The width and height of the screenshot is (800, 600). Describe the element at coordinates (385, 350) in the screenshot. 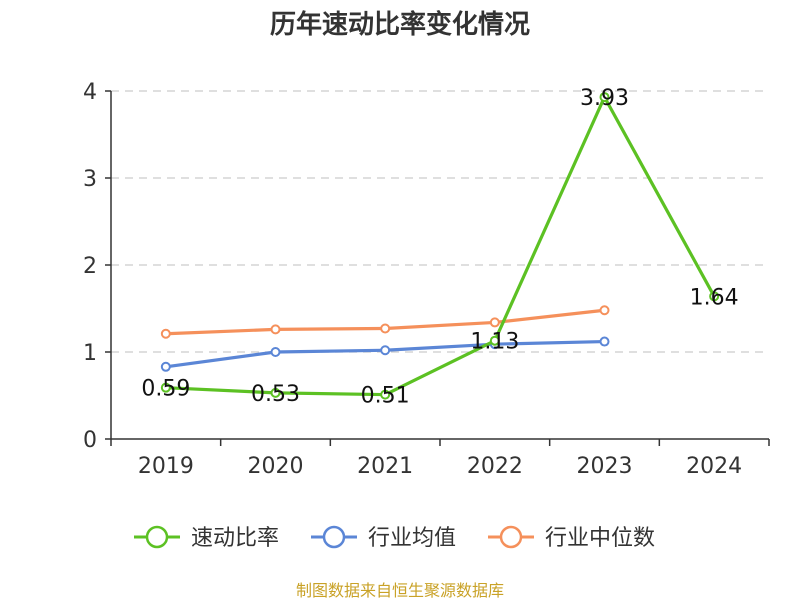

I see `data-point-series-1-2021` at that location.